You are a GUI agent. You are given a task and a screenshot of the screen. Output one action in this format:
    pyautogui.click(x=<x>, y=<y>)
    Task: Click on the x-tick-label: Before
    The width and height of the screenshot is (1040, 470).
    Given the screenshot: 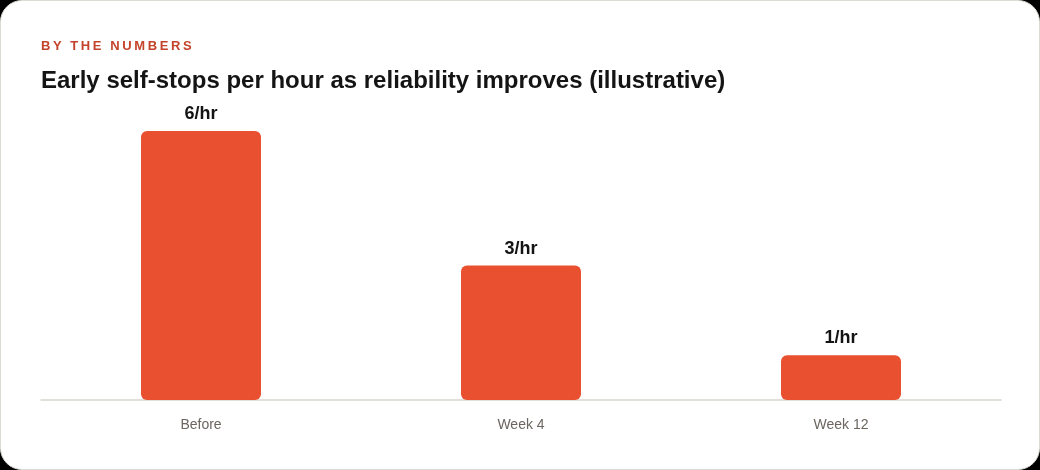 What is the action you would take?
    pyautogui.click(x=201, y=424)
    